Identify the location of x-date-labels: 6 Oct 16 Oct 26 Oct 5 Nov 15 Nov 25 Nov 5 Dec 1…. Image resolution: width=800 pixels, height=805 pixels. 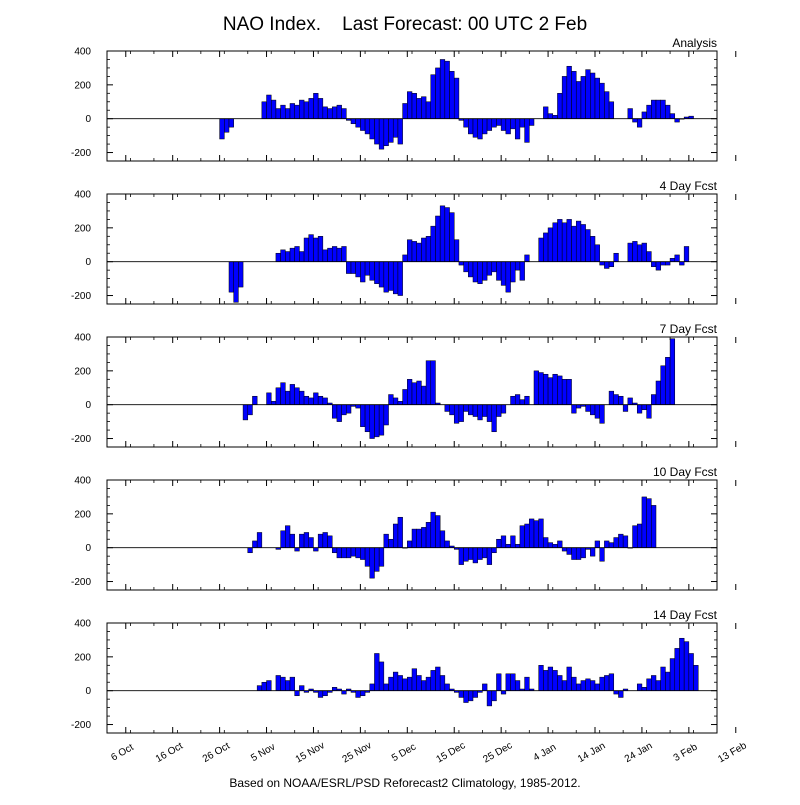
(429, 752).